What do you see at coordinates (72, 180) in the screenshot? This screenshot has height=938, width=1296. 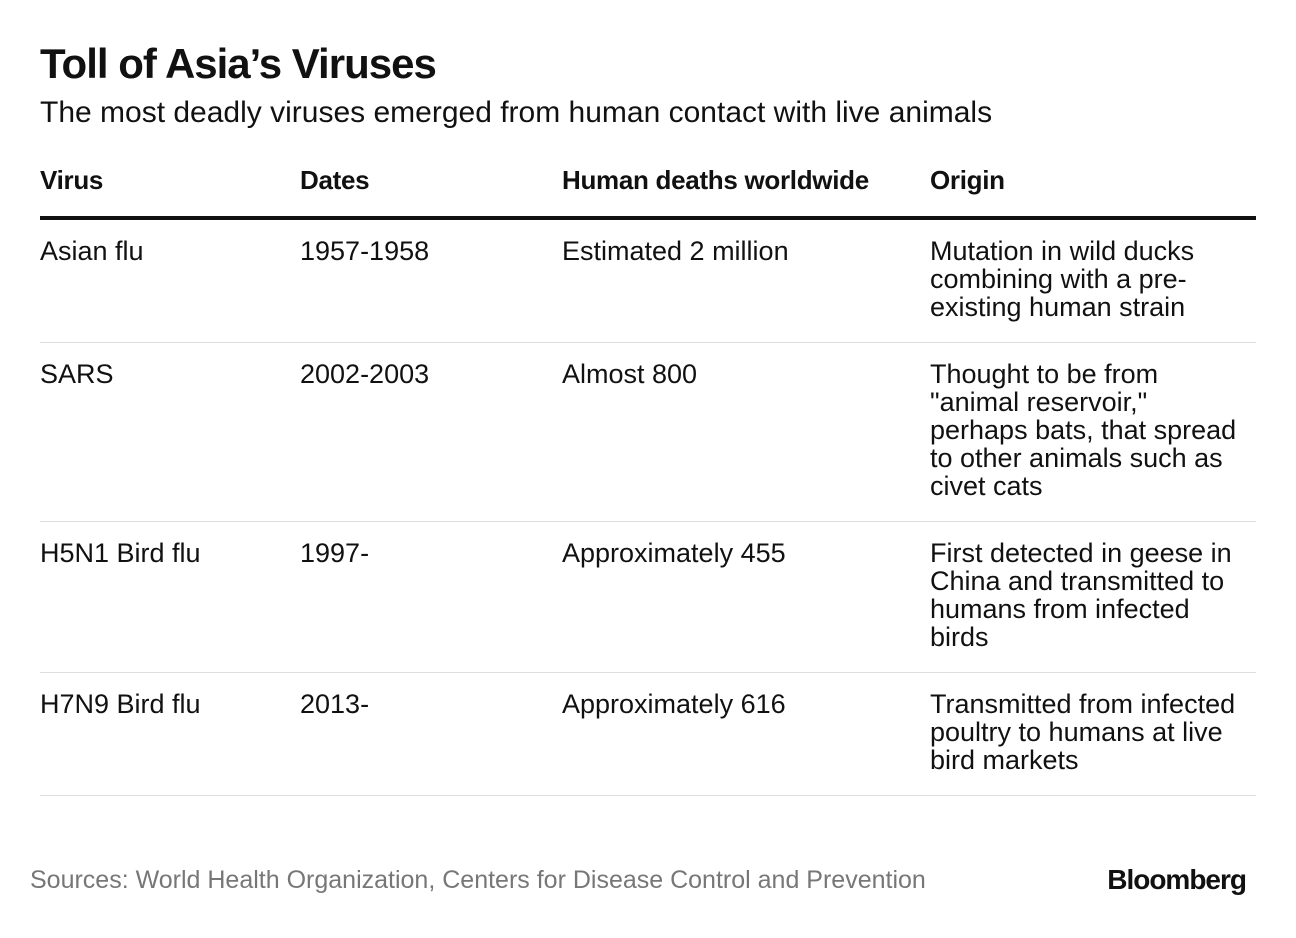 I see `column-header: Virus` at bounding box center [72, 180].